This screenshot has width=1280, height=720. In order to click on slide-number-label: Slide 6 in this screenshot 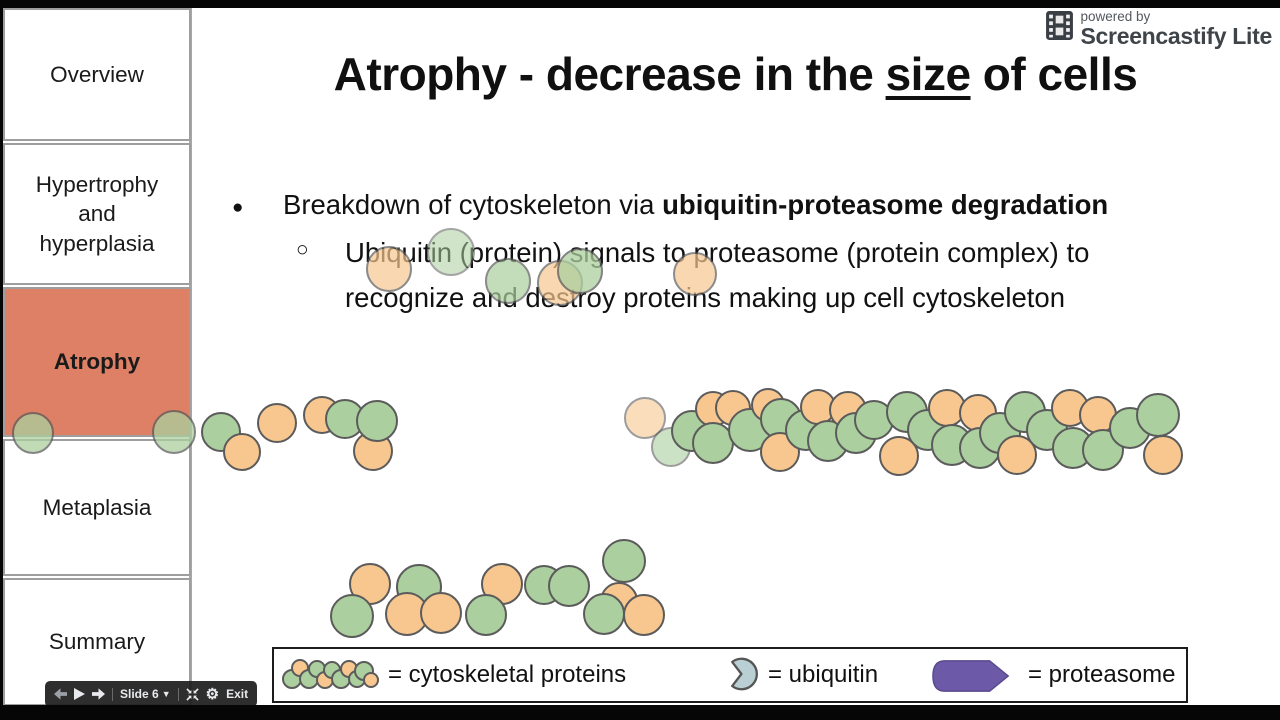, I will do `click(139, 694)`.